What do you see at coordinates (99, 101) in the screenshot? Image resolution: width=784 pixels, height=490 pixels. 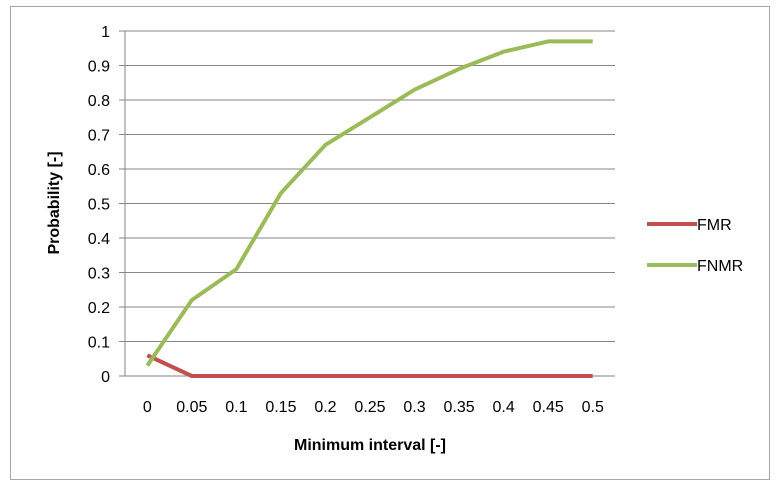 I see `y-tick-label: 0.8` at bounding box center [99, 101].